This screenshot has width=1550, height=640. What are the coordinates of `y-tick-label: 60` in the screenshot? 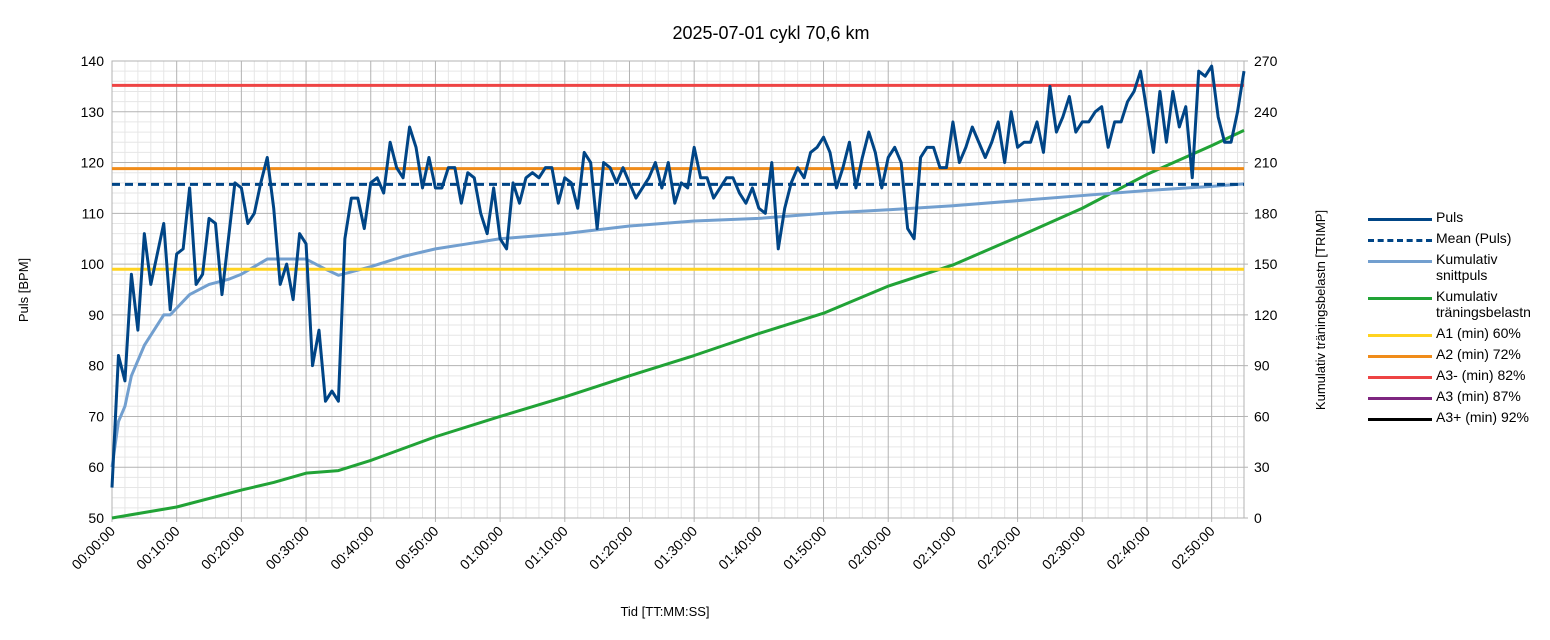 It's located at (96, 467).